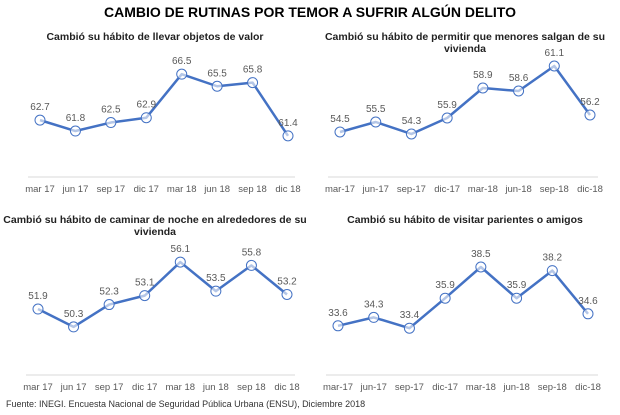 Image resolution: width=620 pixels, height=415 pixels. I want to click on data-label: 50.3, so click(74, 314).